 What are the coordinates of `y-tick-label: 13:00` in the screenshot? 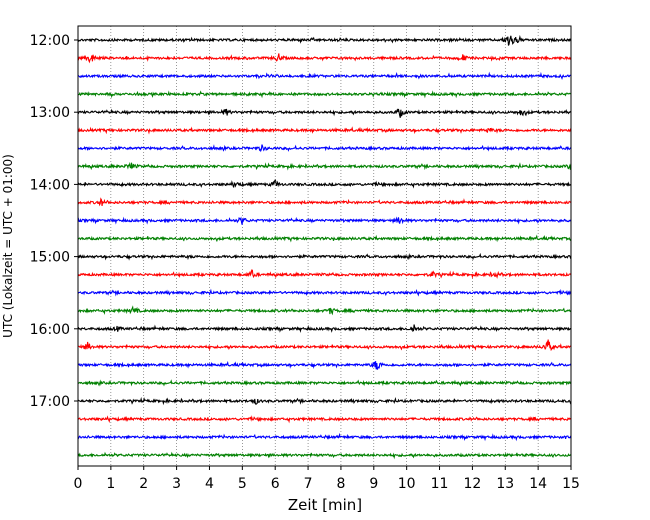 It's located at (50, 113).